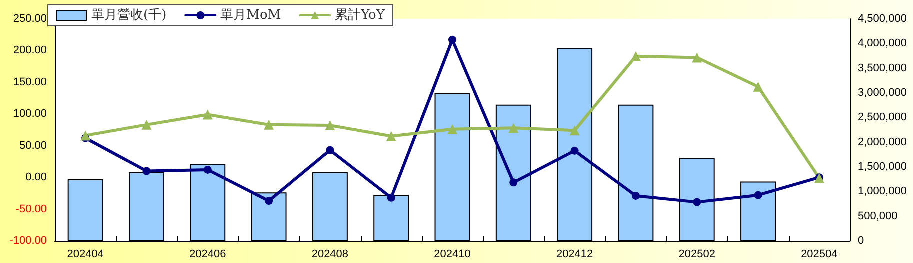 The width and height of the screenshot is (913, 263). What do you see at coordinates (33, 146) in the screenshot?
I see `y-tick-label: 50.00` at bounding box center [33, 146].